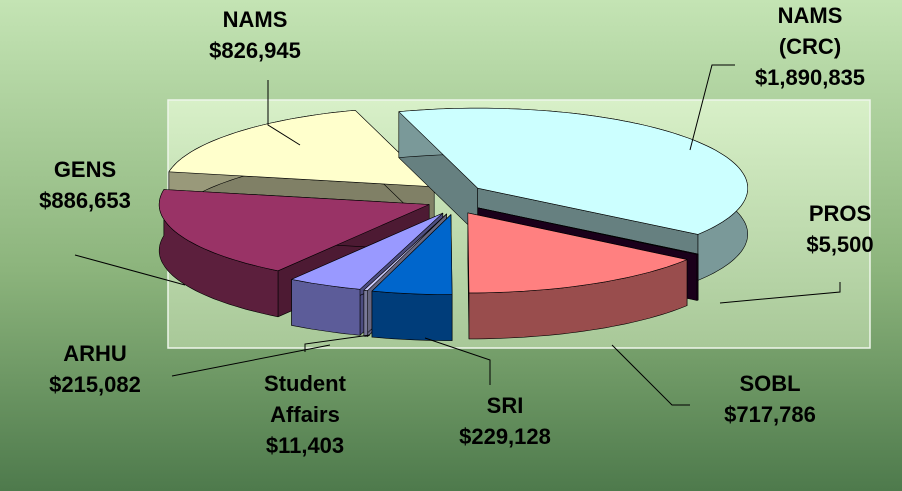  I want to click on value-label: $11,403, so click(305, 445).